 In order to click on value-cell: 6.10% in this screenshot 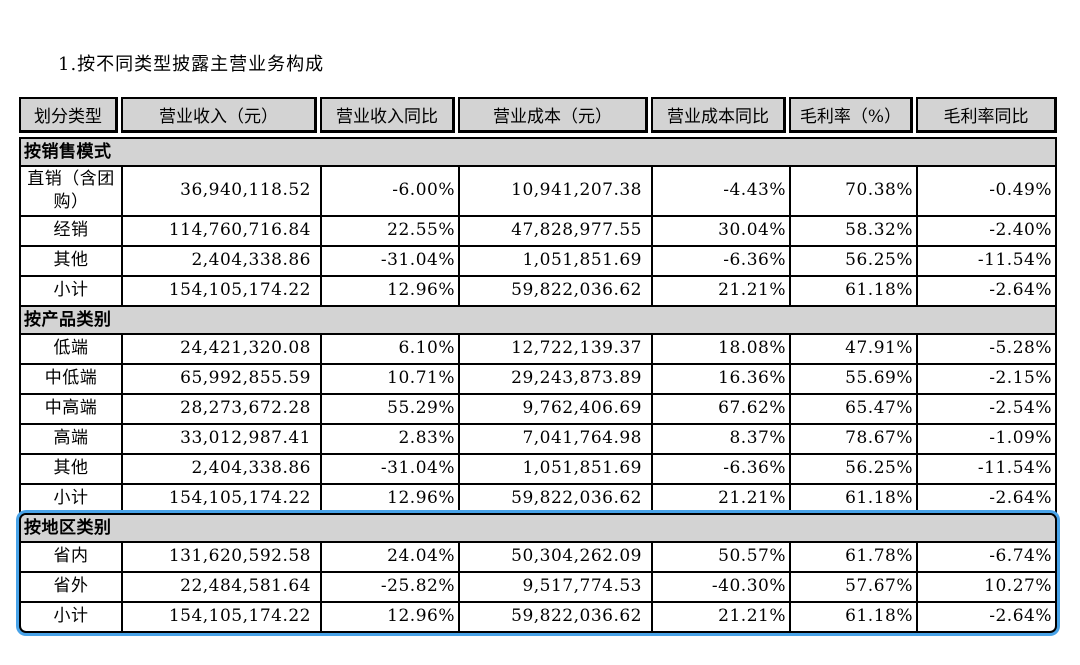, I will do `click(391, 348)`.